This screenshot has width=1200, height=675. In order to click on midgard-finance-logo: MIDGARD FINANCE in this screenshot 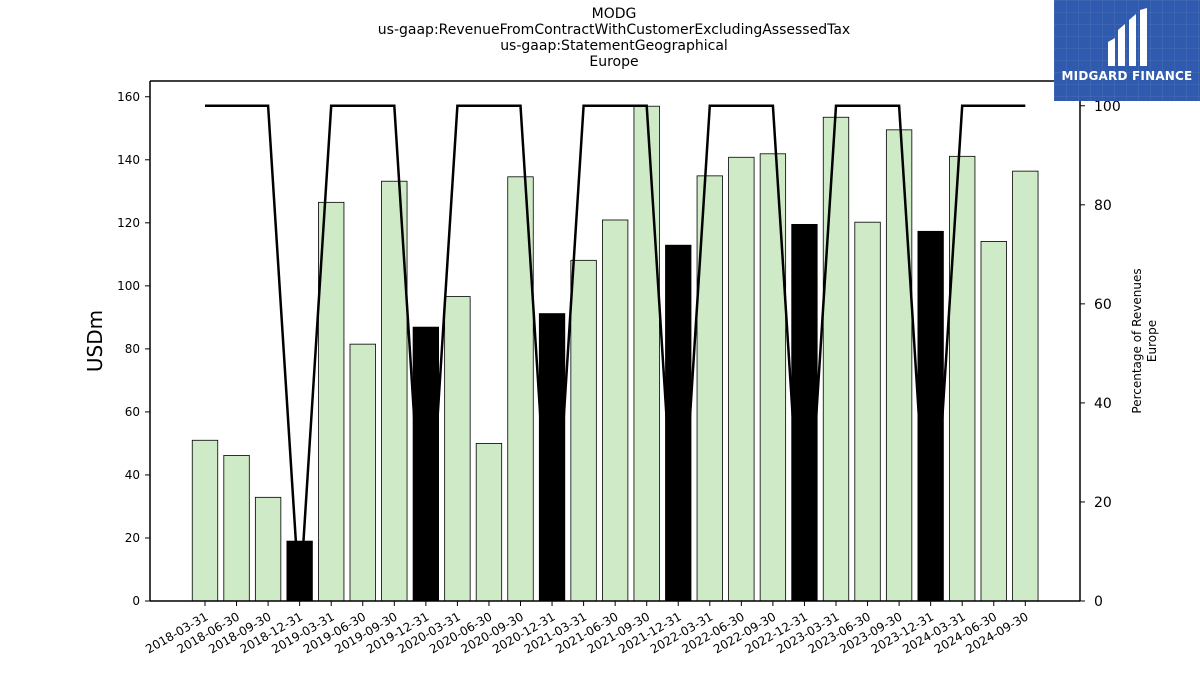, I will do `click(1127, 50)`.